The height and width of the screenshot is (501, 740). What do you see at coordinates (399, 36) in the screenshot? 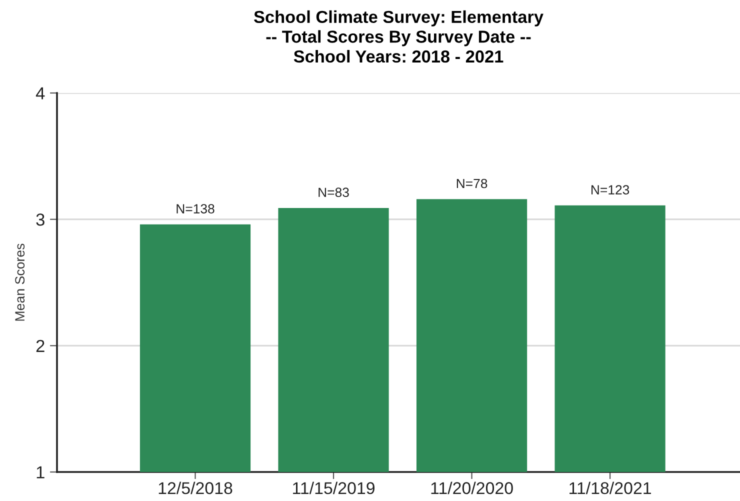
I see `chart-title: School Climate Survey: Elementary -- Total Scores By Survey Date -- School Years: 2018 - 2021` at bounding box center [399, 36].